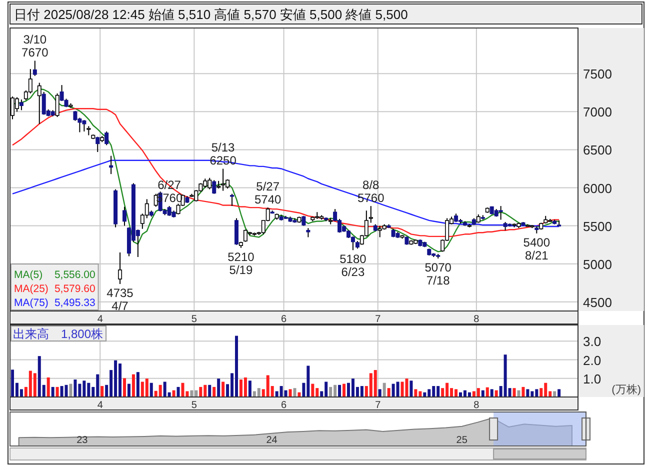 The image size is (653, 470). I want to click on y-tick-label: 1.0, so click(592, 378).